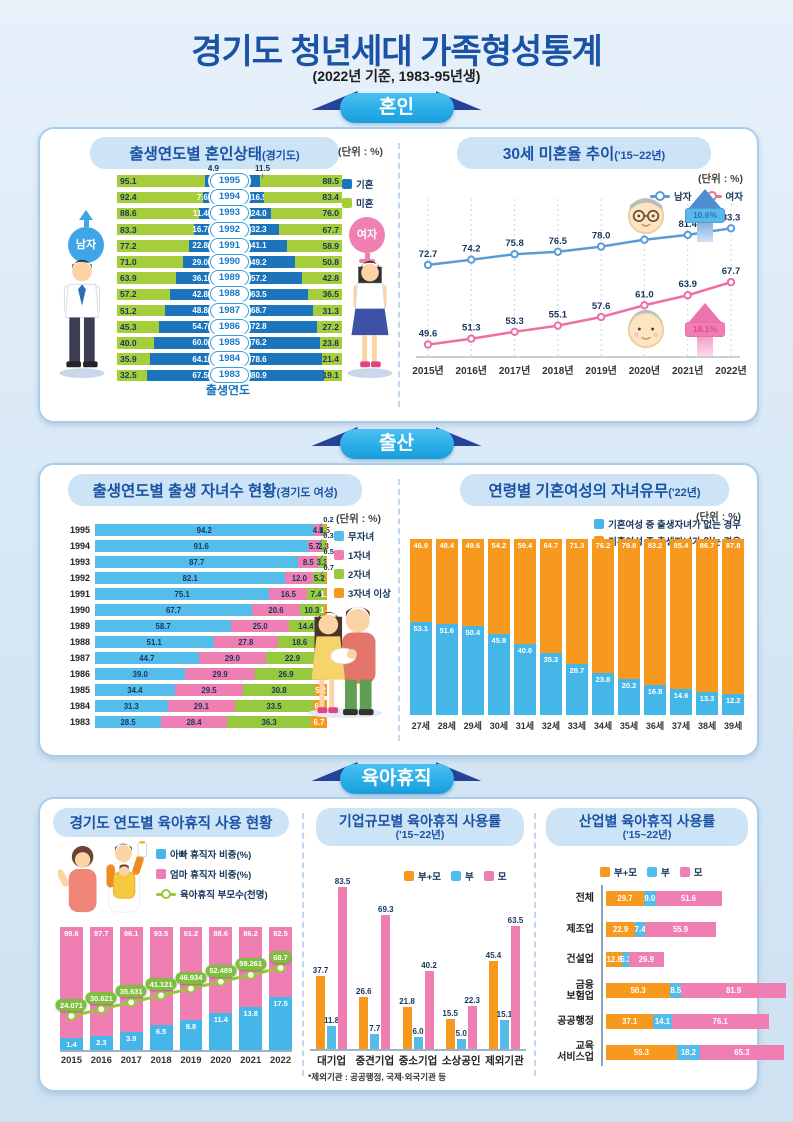  What do you see at coordinates (681, 726) in the screenshot?
I see `age-tick-label: 37세` at bounding box center [681, 726].